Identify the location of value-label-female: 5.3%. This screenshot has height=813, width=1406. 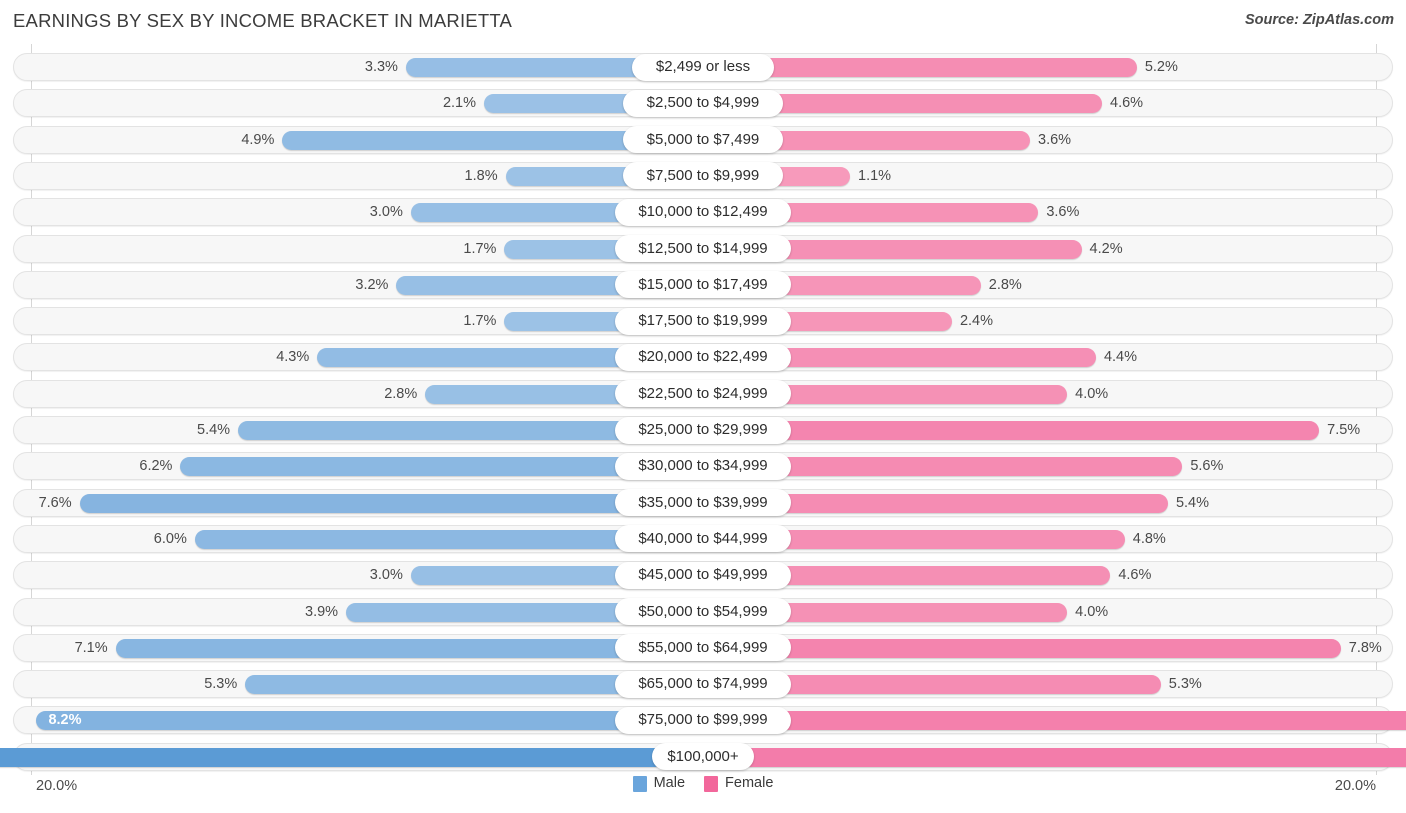
(1185, 684).